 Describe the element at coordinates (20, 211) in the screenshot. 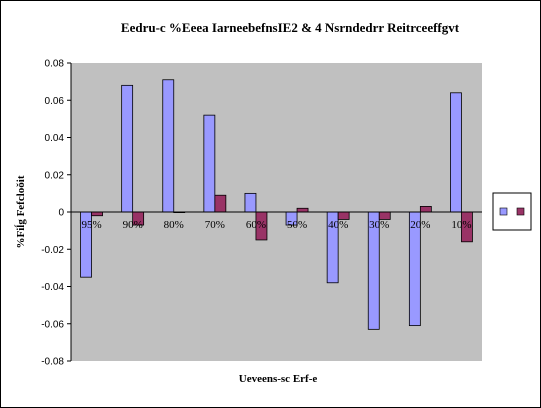

I see `y-axis-title: %Fiĺg Fefcloǒit` at that location.